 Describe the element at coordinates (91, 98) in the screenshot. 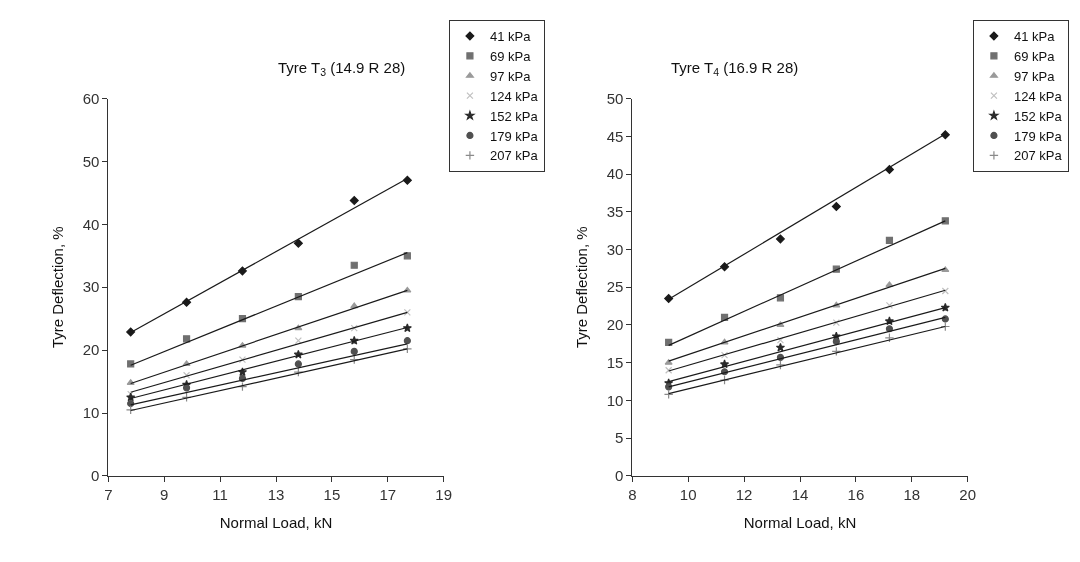

I see `y-tick-label: 60` at that location.